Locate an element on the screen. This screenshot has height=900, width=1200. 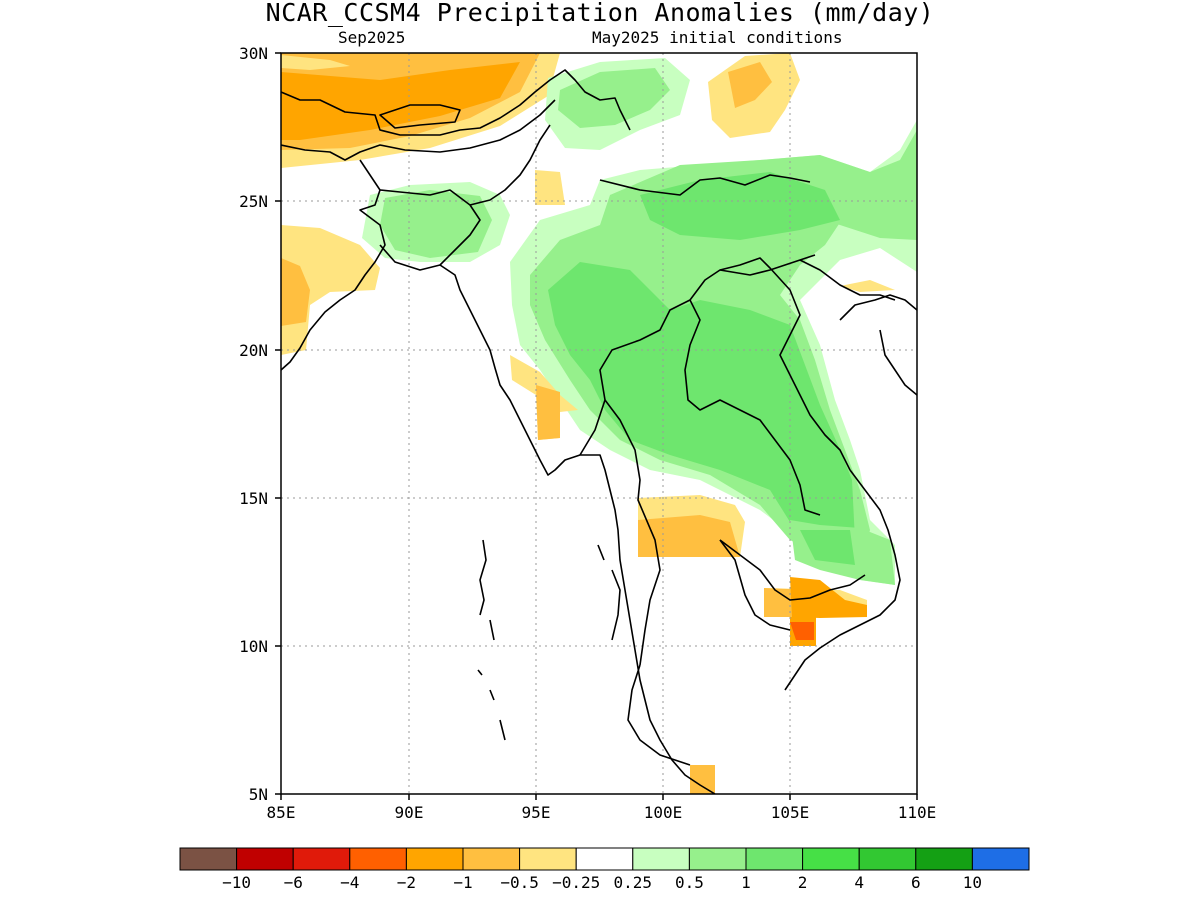
lon-label-110e: 110E is located at coordinates (917, 812).